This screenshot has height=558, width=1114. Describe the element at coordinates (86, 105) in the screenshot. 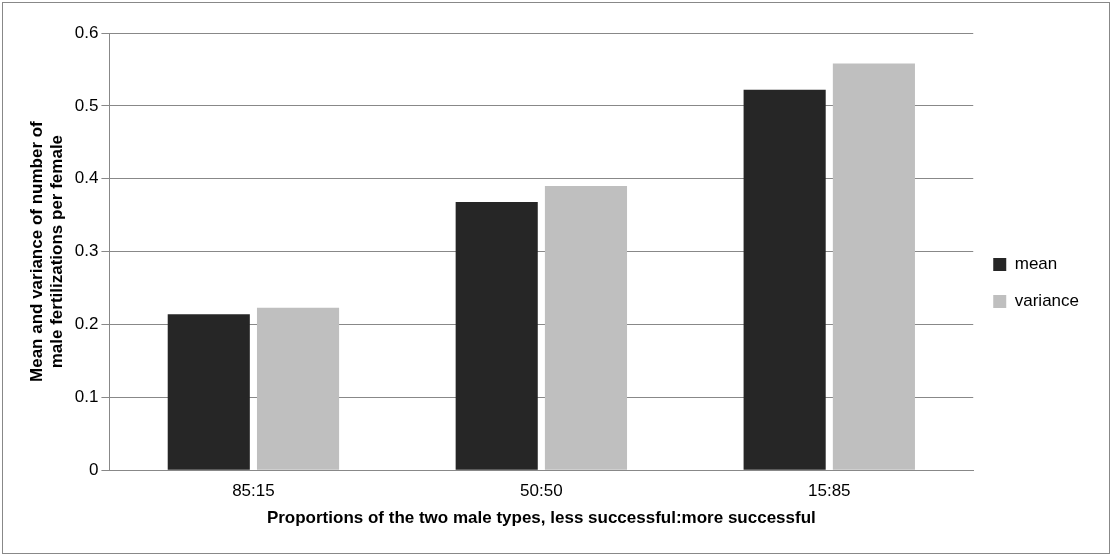

I see `y-tick-label: 0.5` at that location.